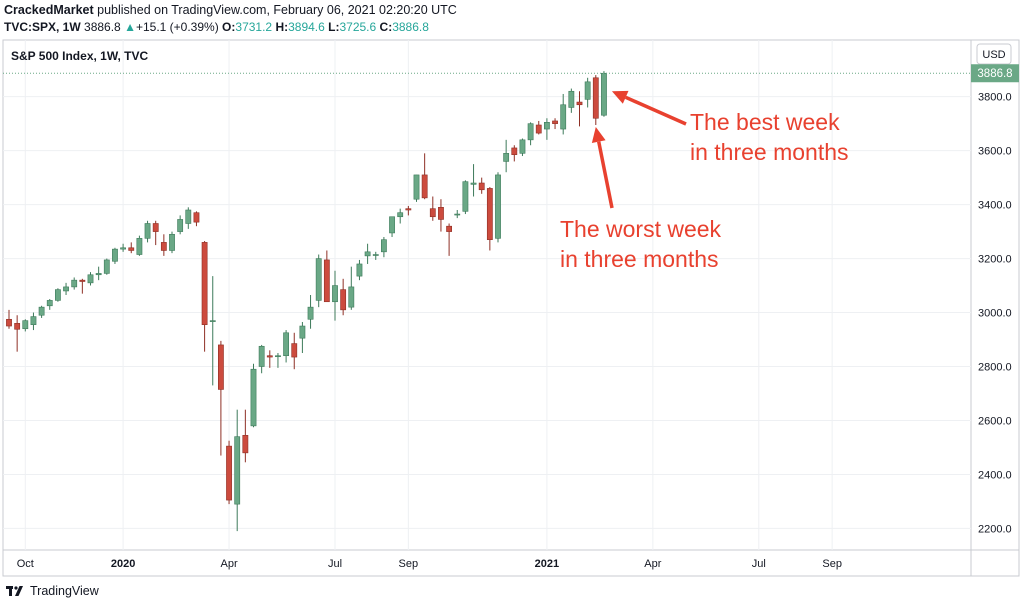 This screenshot has height=608, width=1024. I want to click on currency-label: USD, so click(993, 55).